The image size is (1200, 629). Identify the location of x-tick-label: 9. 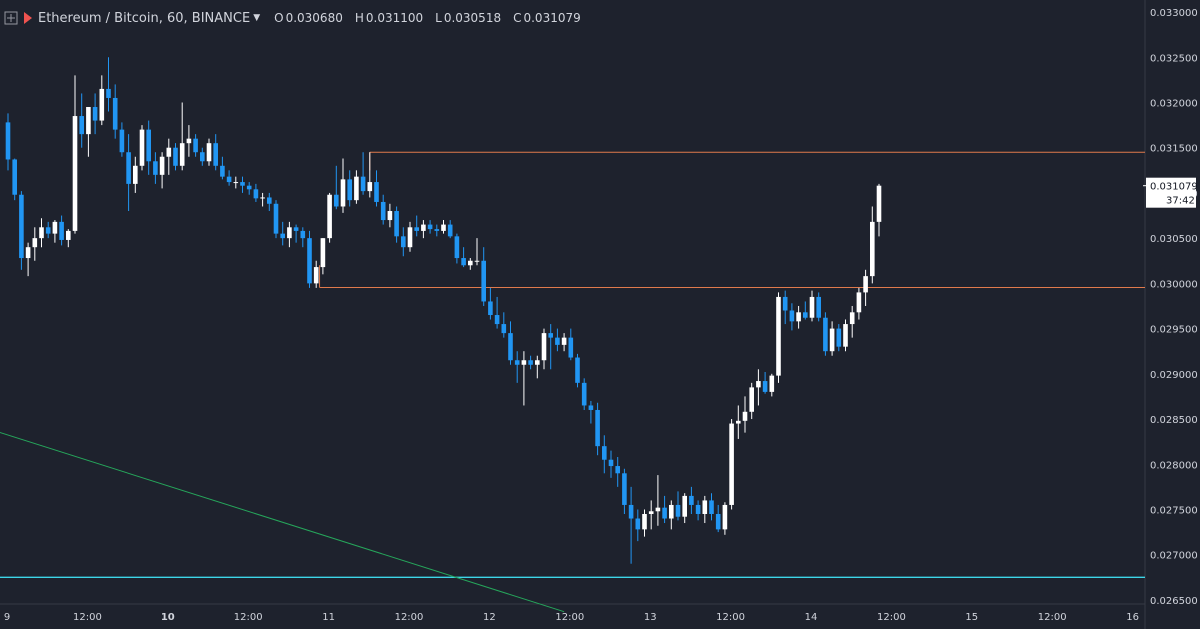
(7, 617).